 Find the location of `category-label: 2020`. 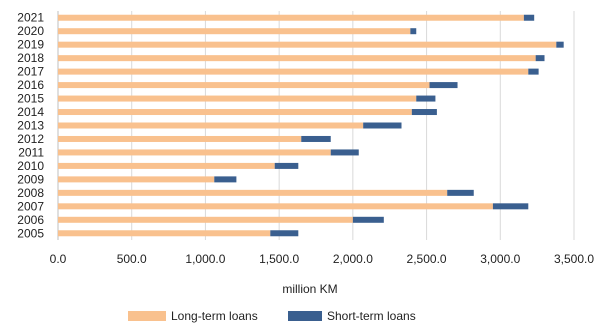

category-label: 2020 is located at coordinates (30, 31).